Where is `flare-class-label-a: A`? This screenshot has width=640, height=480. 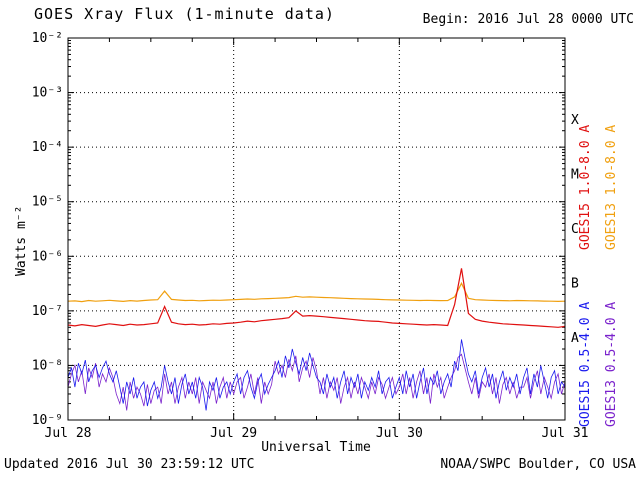 flare-class-label-a: A is located at coordinates (575, 338).